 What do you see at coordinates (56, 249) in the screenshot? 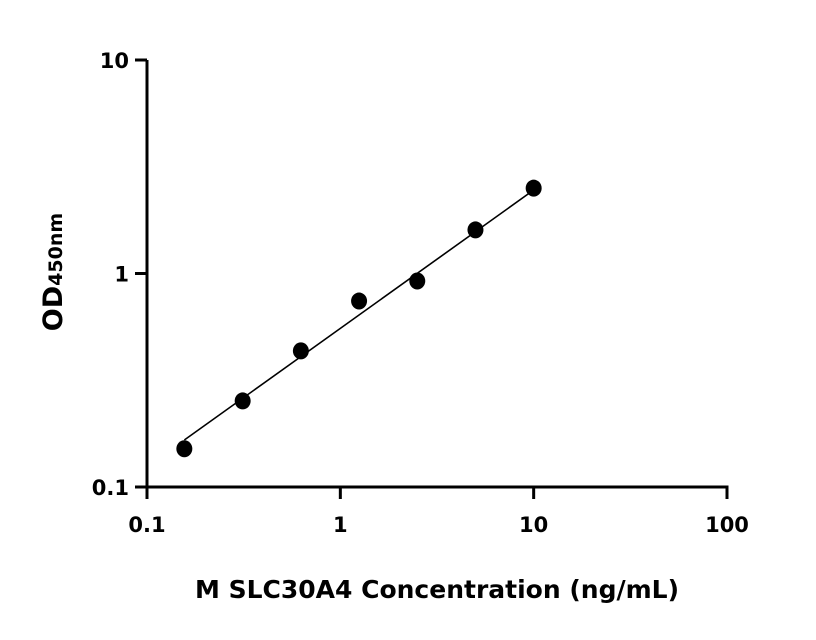
I see `y-axis-title-subscript: 450nm` at bounding box center [56, 249].